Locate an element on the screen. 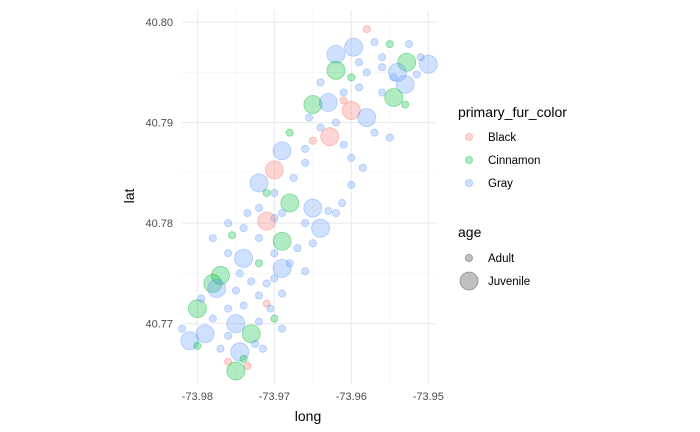 The height and width of the screenshot is (432, 700). x-tick-label: -73.95 is located at coordinates (428, 397).